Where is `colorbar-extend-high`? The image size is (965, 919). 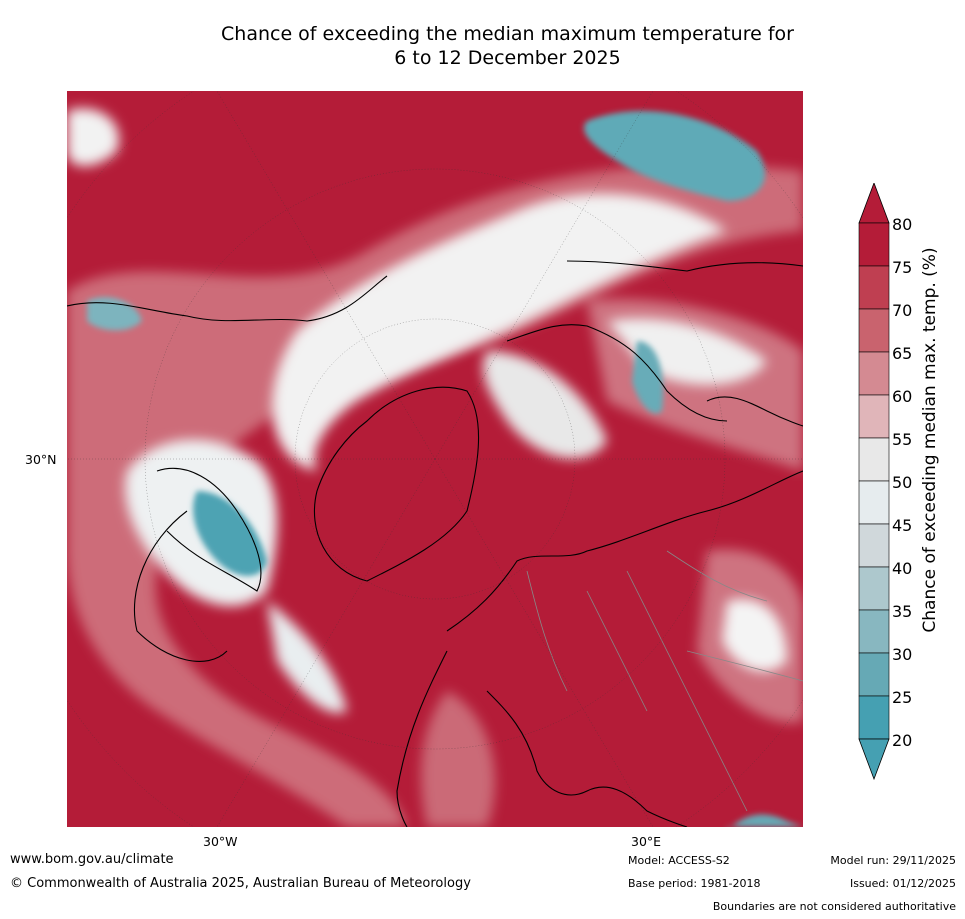
colorbar-extend-high is located at coordinates (874, 202).